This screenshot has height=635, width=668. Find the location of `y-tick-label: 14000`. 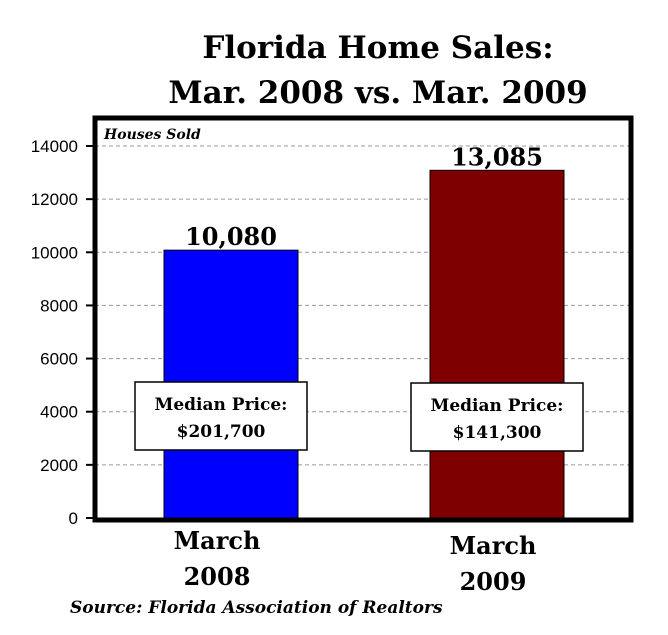

y-tick-label: 14000 is located at coordinates (54, 146).